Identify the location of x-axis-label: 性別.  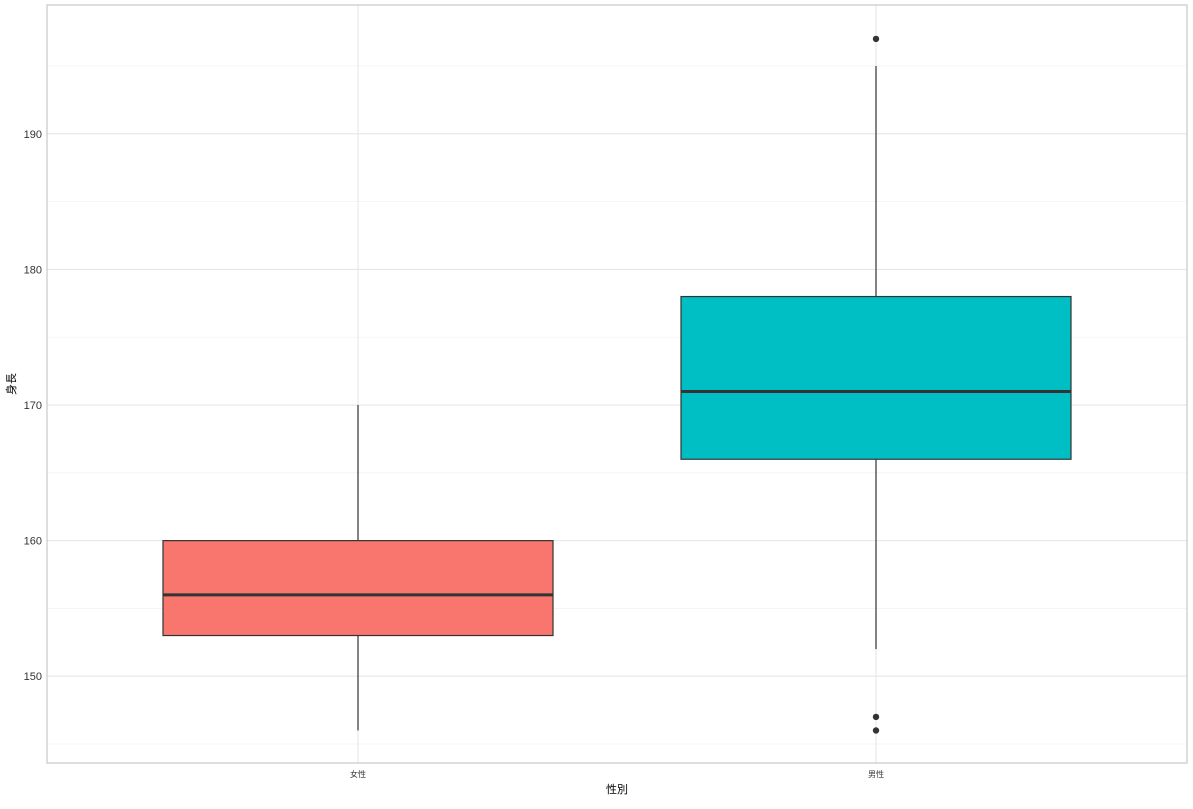
(617, 789).